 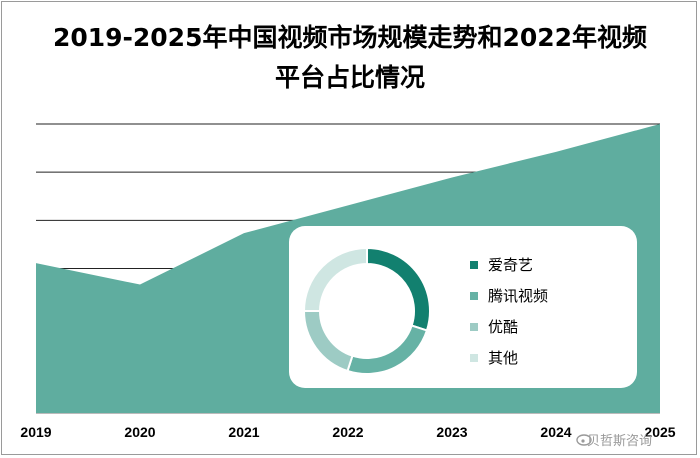 I want to click on legend-label: 腾讯视频, so click(x=518, y=296).